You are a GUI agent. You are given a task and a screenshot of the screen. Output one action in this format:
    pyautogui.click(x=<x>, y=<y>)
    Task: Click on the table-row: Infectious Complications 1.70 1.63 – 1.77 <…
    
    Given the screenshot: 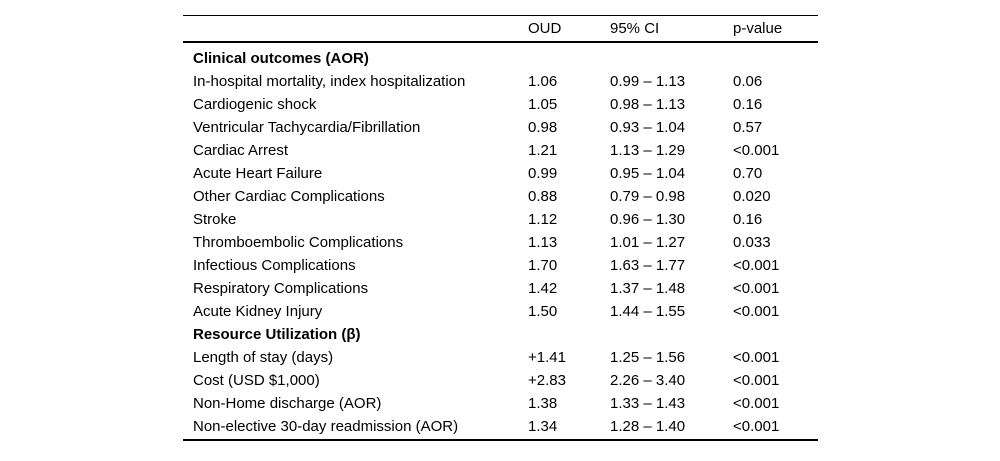 What is the action you would take?
    pyautogui.click(x=500, y=265)
    